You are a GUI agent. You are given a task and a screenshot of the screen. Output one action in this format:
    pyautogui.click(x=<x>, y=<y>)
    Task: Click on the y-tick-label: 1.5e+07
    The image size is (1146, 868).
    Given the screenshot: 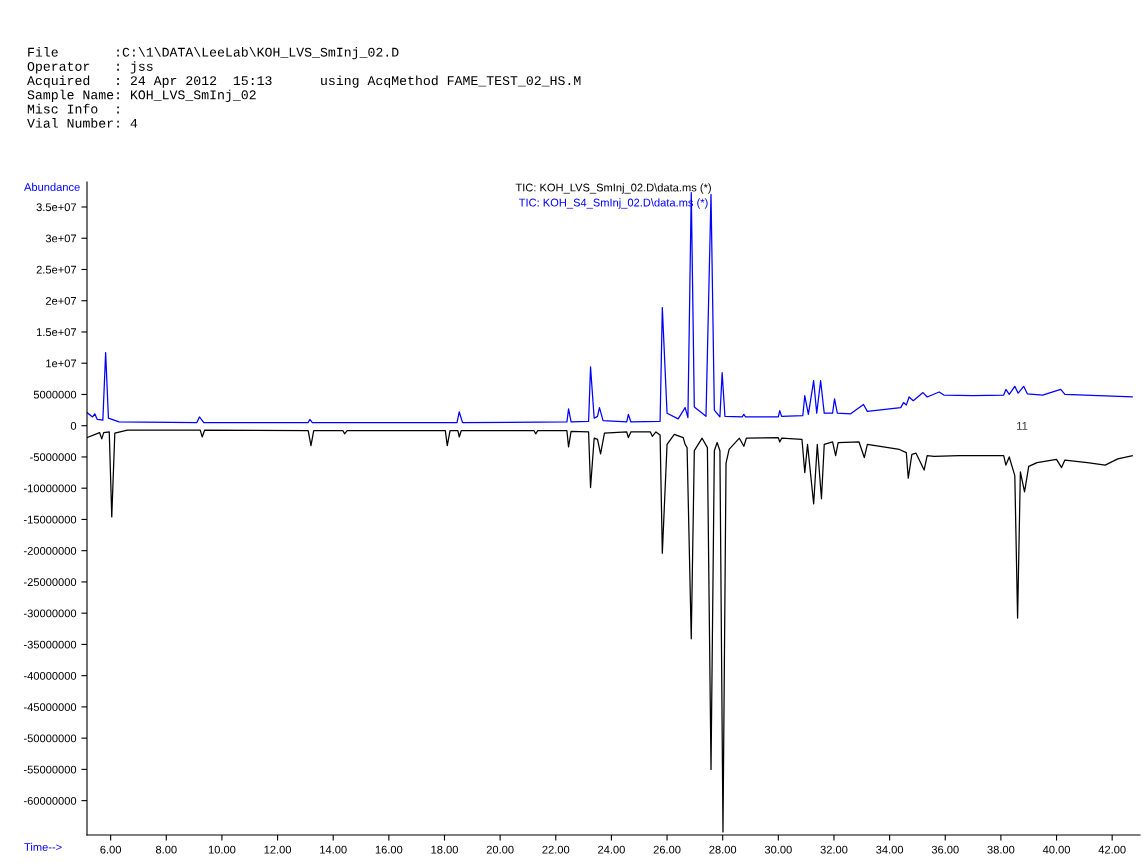 What is the action you would take?
    pyautogui.click(x=56, y=332)
    